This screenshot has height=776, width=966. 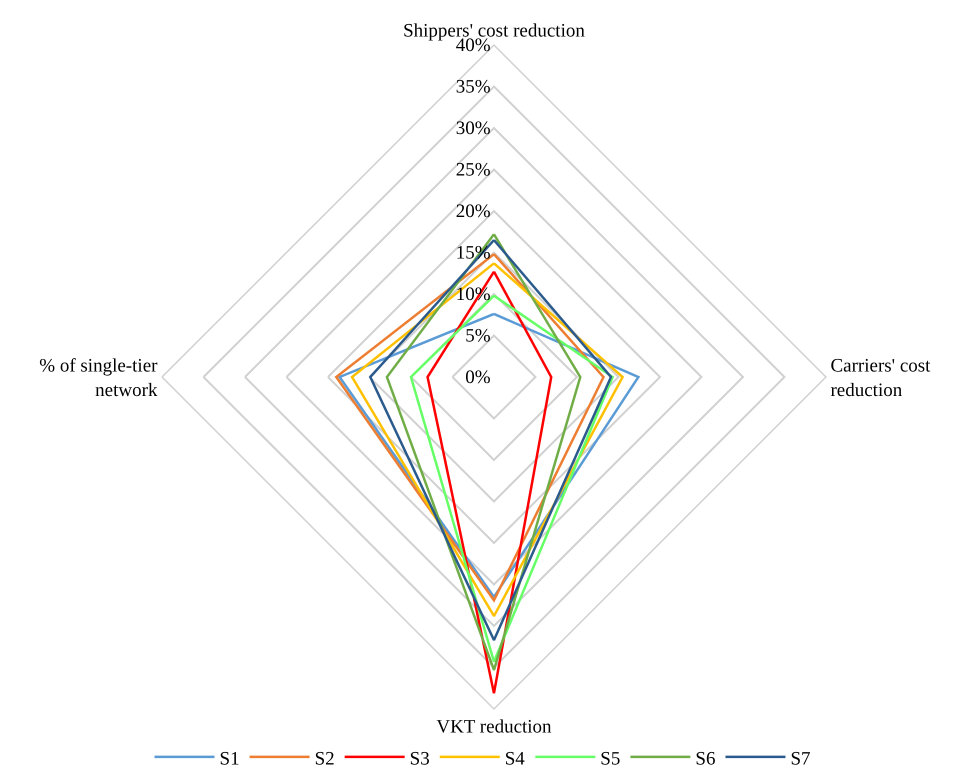 I want to click on legend-label: S4, so click(x=515, y=759).